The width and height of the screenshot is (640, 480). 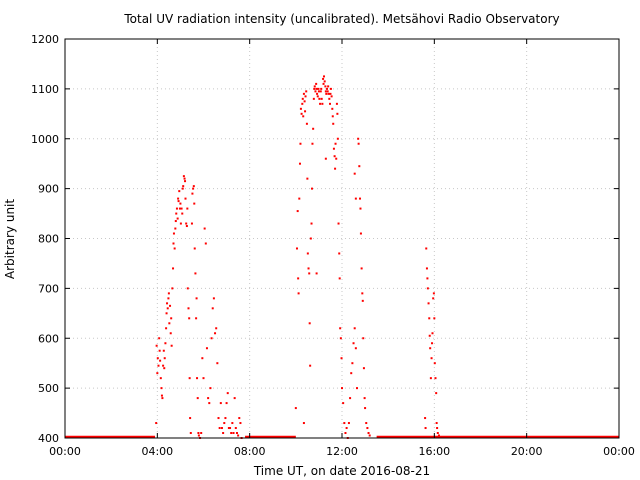 I want to click on y-tick-label: 1100, so click(x=45, y=89).